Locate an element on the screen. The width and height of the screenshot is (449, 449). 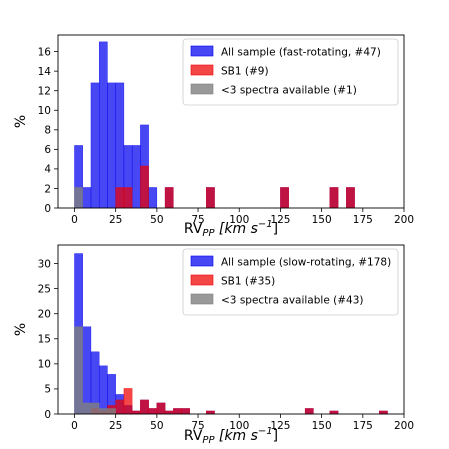
y-tick-label: 8 is located at coordinates (47, 131).